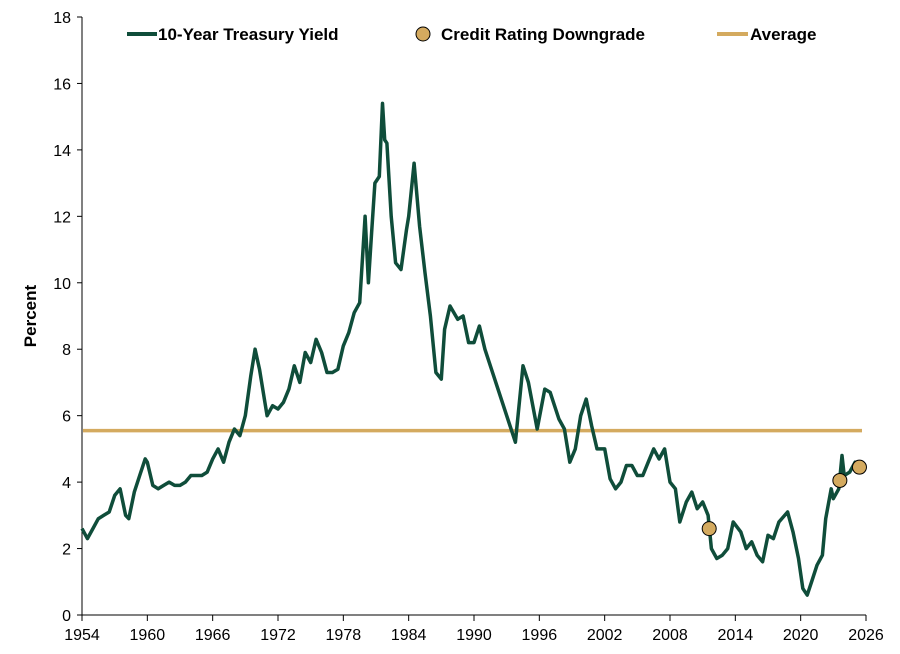 This screenshot has height=654, width=900. I want to click on legend-downgrade-marker, so click(423, 34).